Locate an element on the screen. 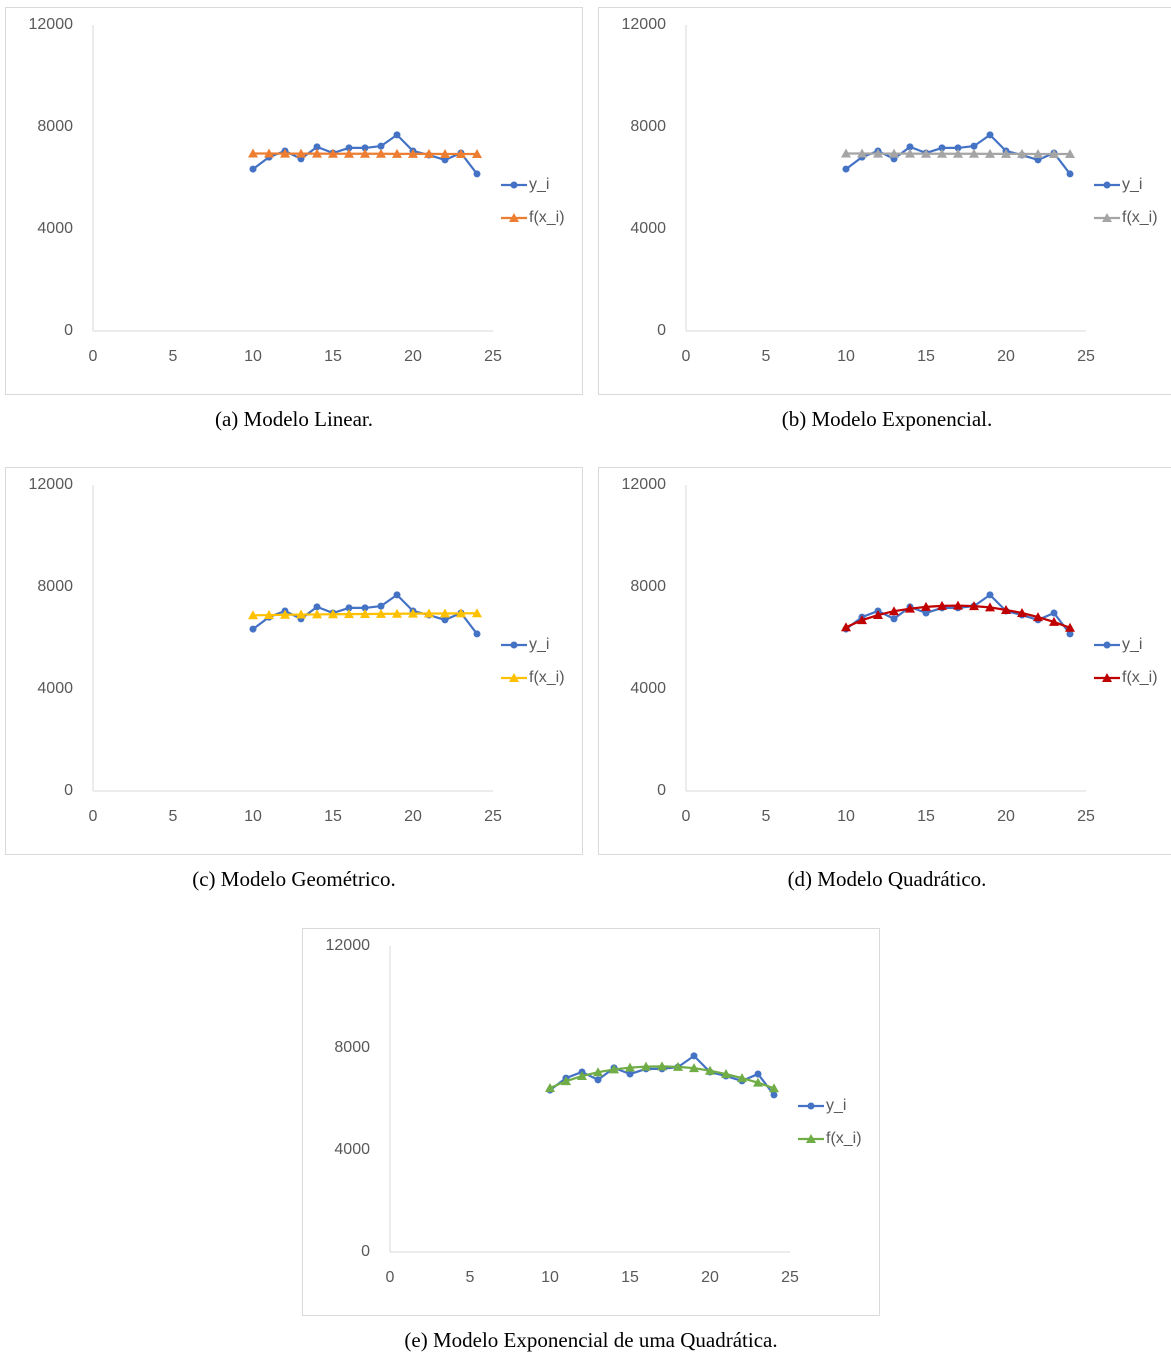 This screenshot has width=1171, height=1362. caption: (b) Modelo Exponencial. is located at coordinates (887, 419).